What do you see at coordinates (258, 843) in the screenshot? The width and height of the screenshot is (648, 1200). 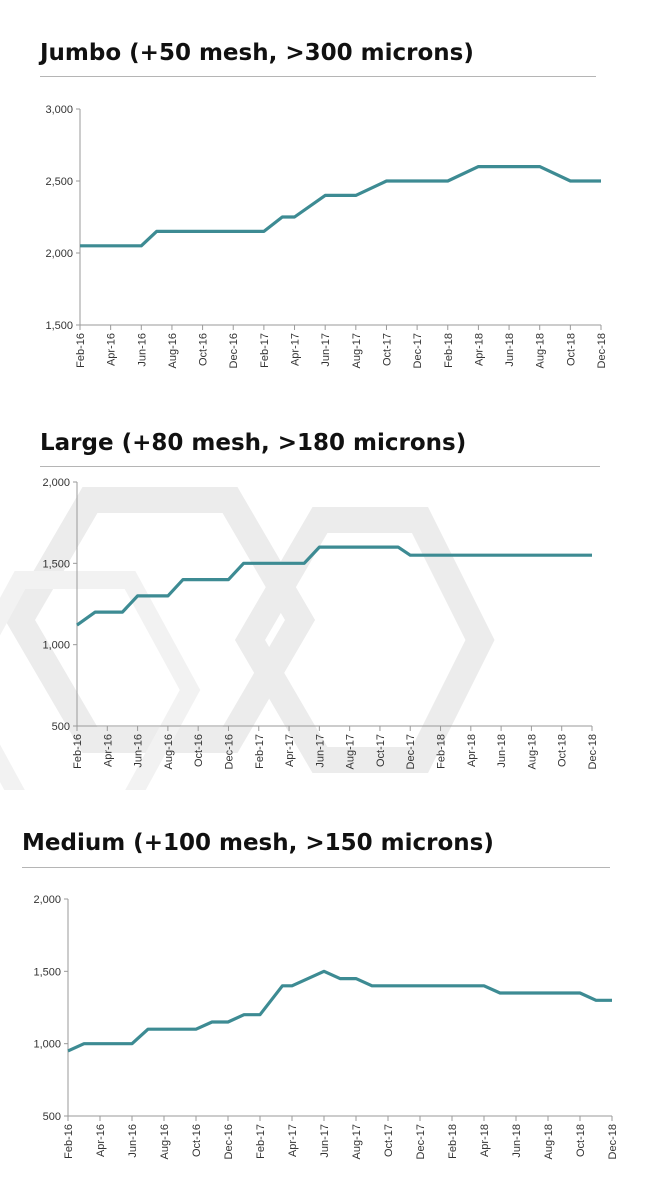 I see `chart-title: Medium (+100 mesh, >150 microns)` at bounding box center [258, 843].